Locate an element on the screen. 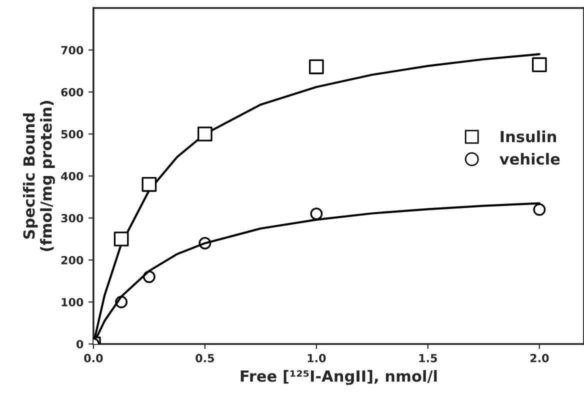 The height and width of the screenshot is (400, 584). legend-label: vehicle is located at coordinates (530, 158).